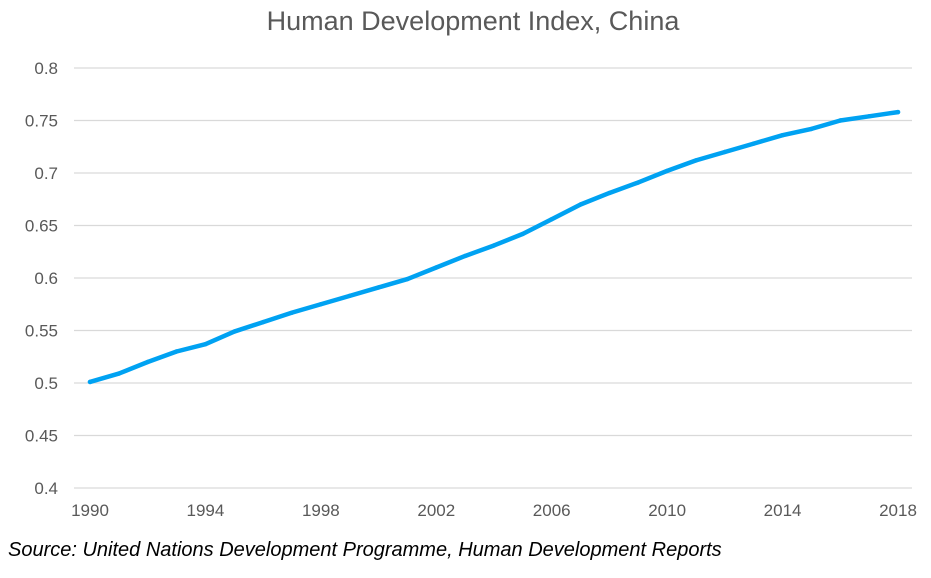  I want to click on y-tick-label: 0.7, so click(46, 173).